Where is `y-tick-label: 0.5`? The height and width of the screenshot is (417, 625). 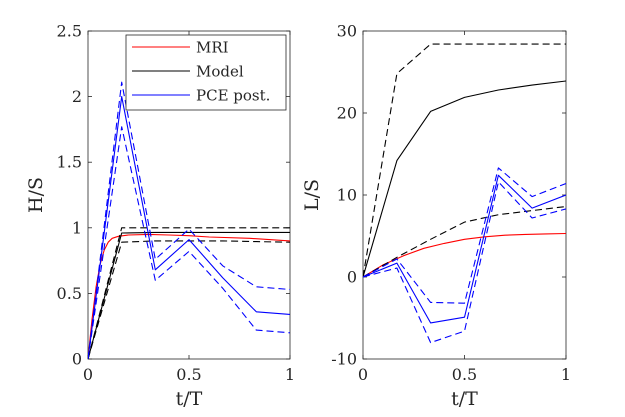
y-tick-label: 0.5 is located at coordinates (69, 293).